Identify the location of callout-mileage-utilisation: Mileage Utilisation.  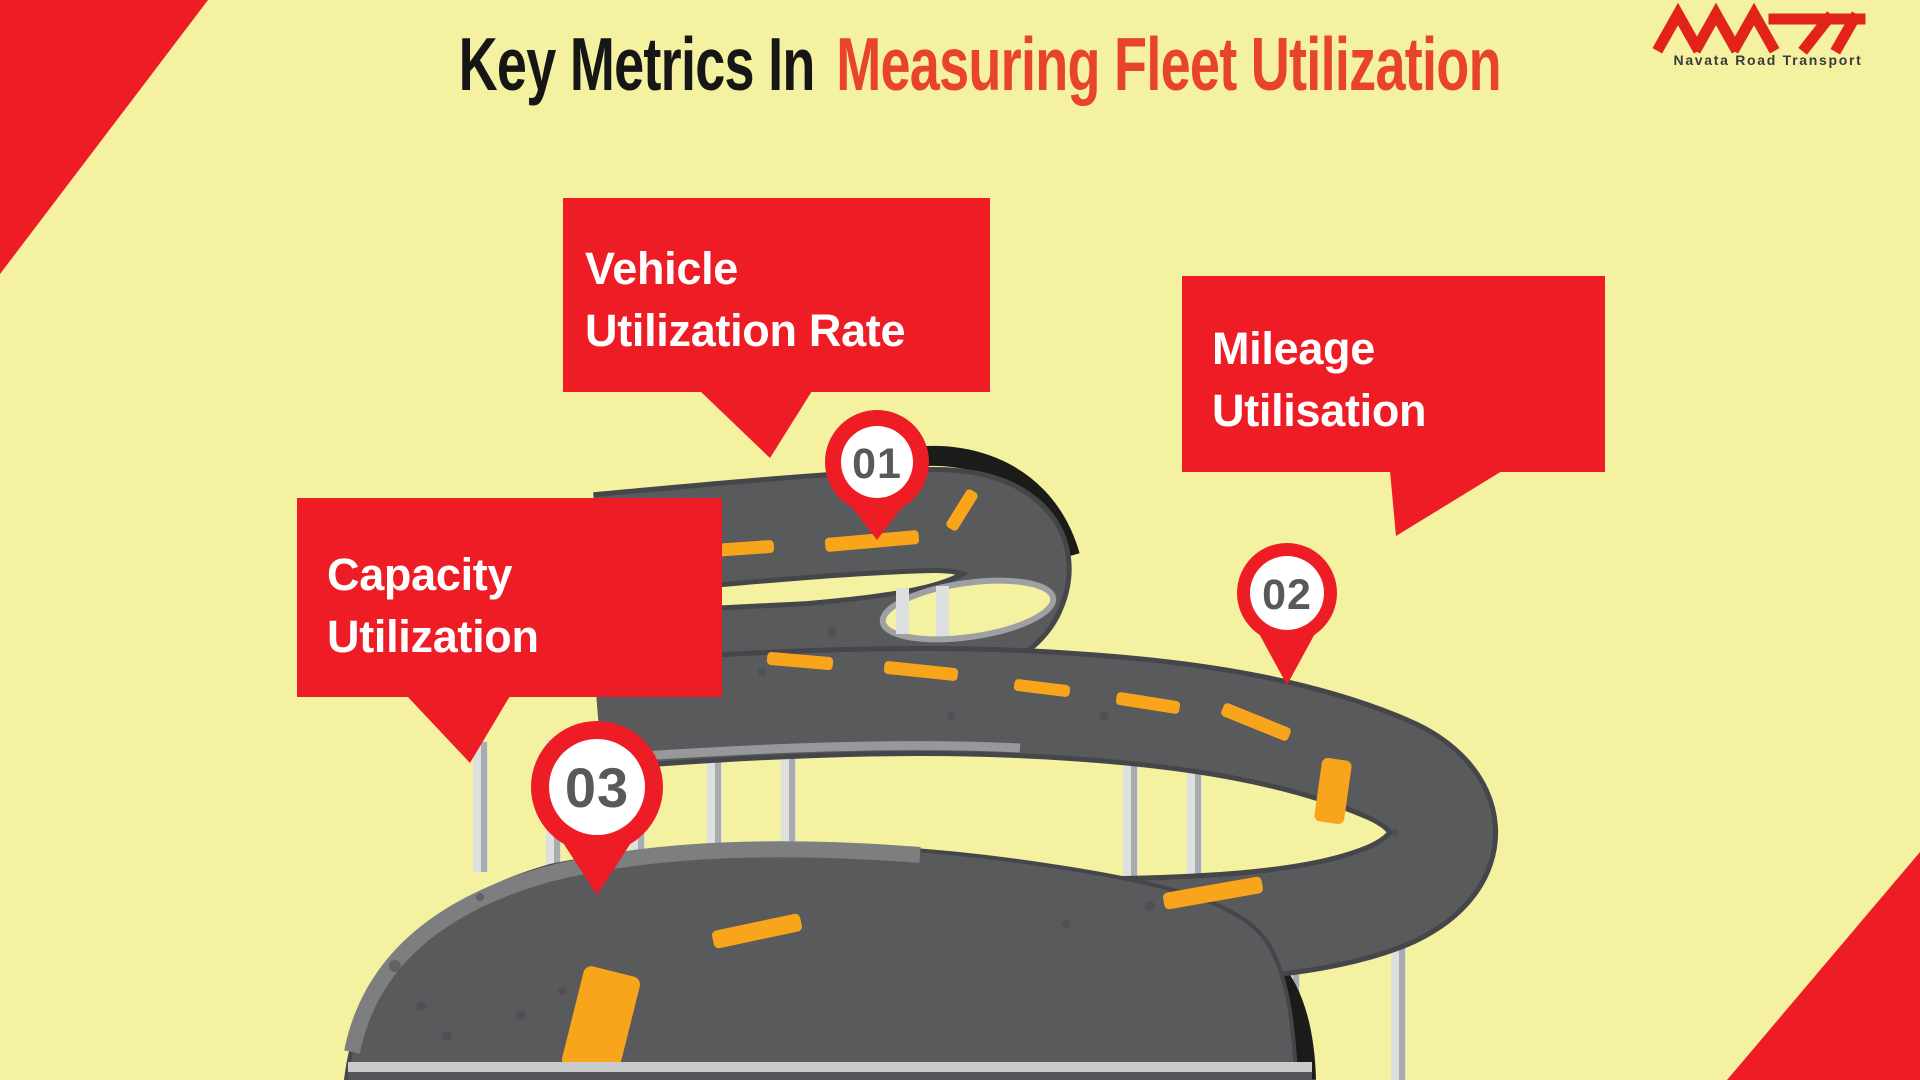
(1393, 374).